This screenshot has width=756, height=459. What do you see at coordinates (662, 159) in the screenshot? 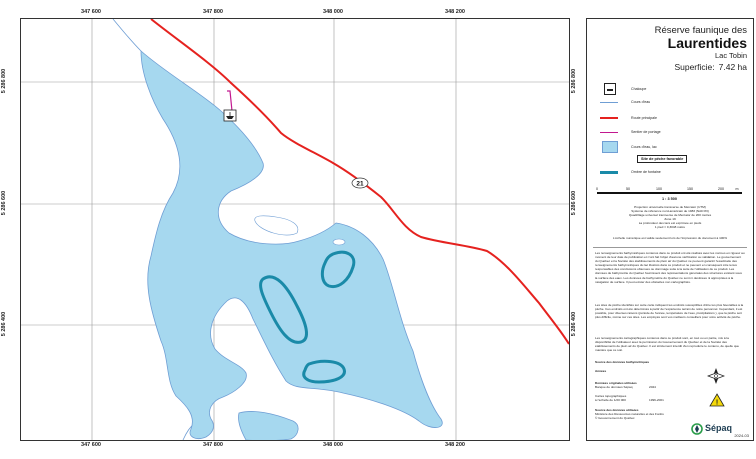
I see `fishing-spot-icon: Site de pêche favorable` at bounding box center [662, 159].